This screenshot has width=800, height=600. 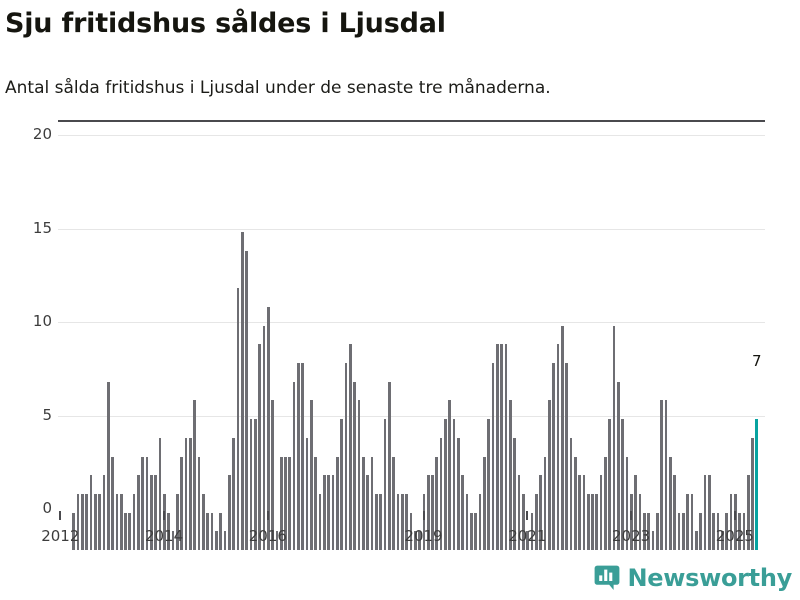 I want to click on y-axis-tick-label: 0, so click(x=47, y=508).